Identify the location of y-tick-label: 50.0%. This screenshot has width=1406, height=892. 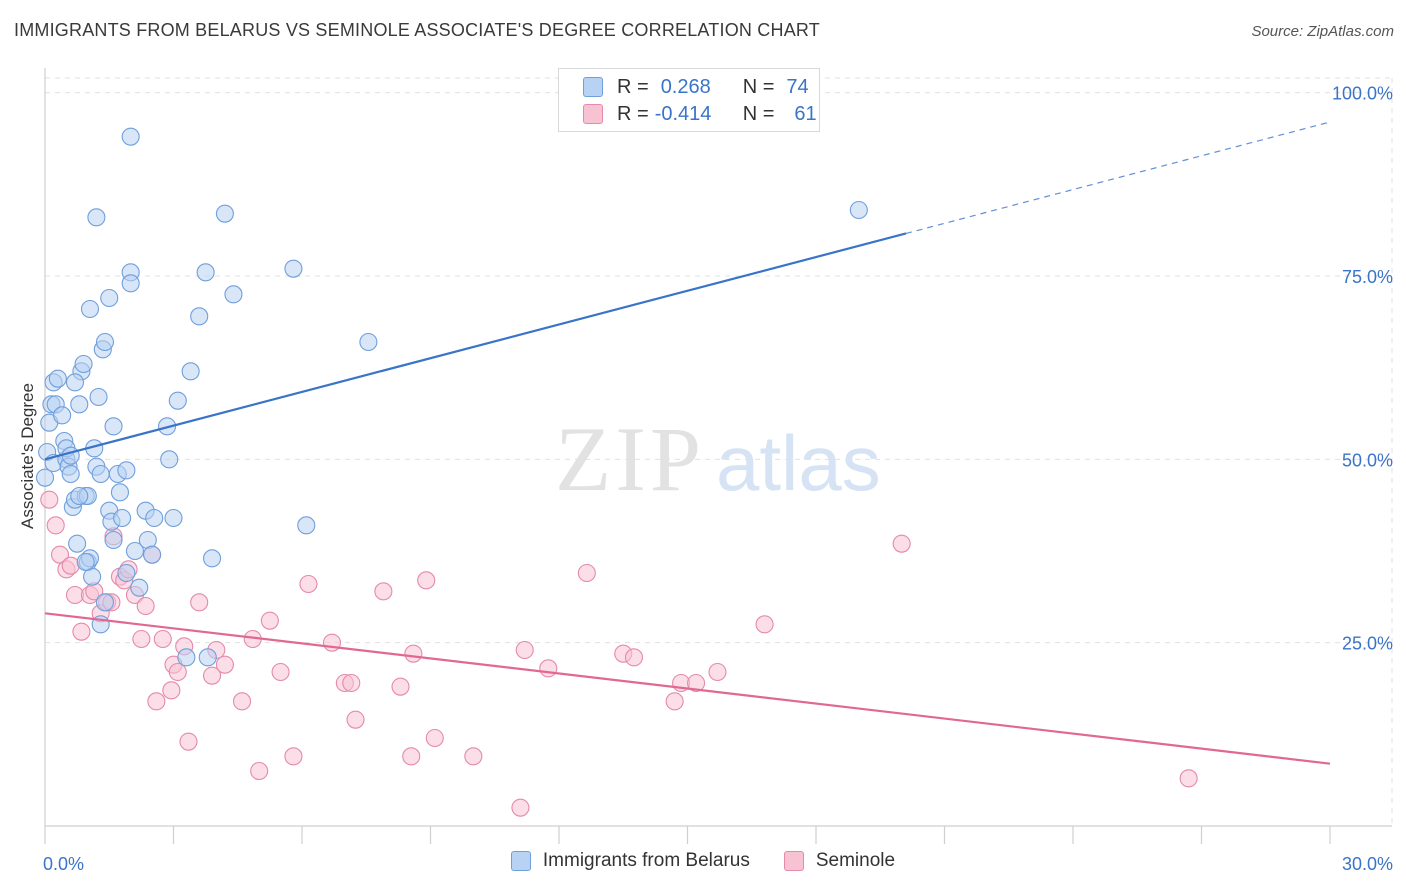
(1367, 460).